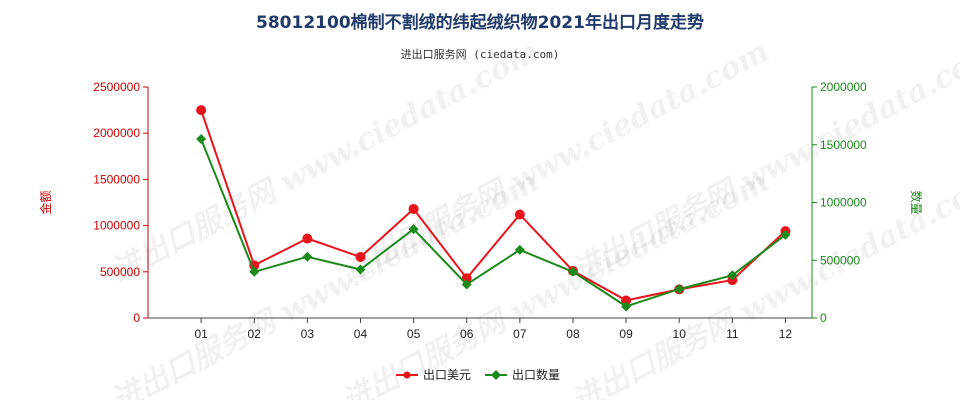  What do you see at coordinates (116, 226) in the screenshot?
I see `left-tick-label: 1000000` at bounding box center [116, 226].